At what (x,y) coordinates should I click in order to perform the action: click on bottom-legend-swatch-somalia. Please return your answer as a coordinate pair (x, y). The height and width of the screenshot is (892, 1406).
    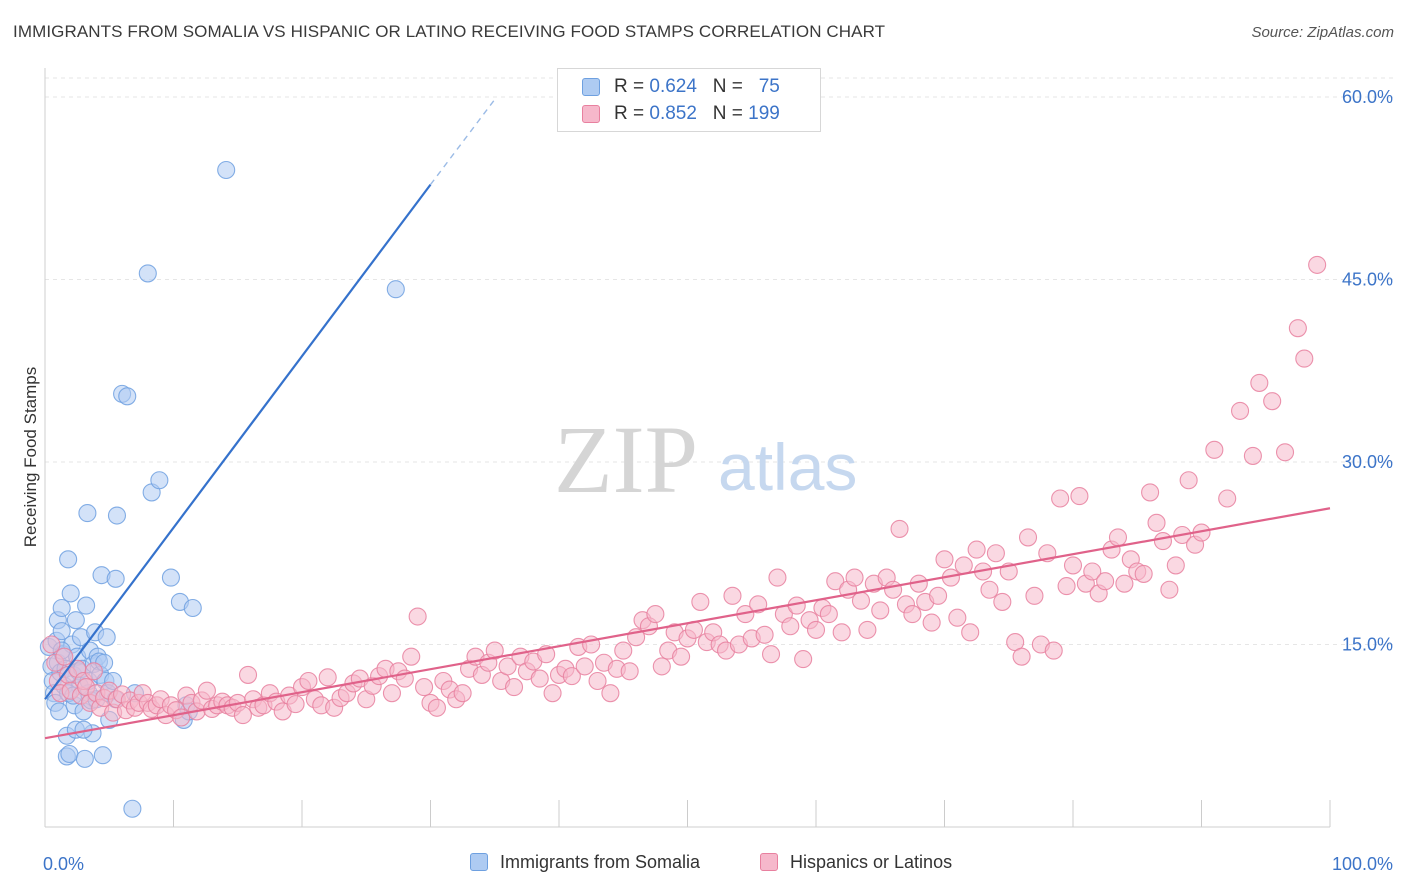
    Looking at the image, I should click on (479, 862).